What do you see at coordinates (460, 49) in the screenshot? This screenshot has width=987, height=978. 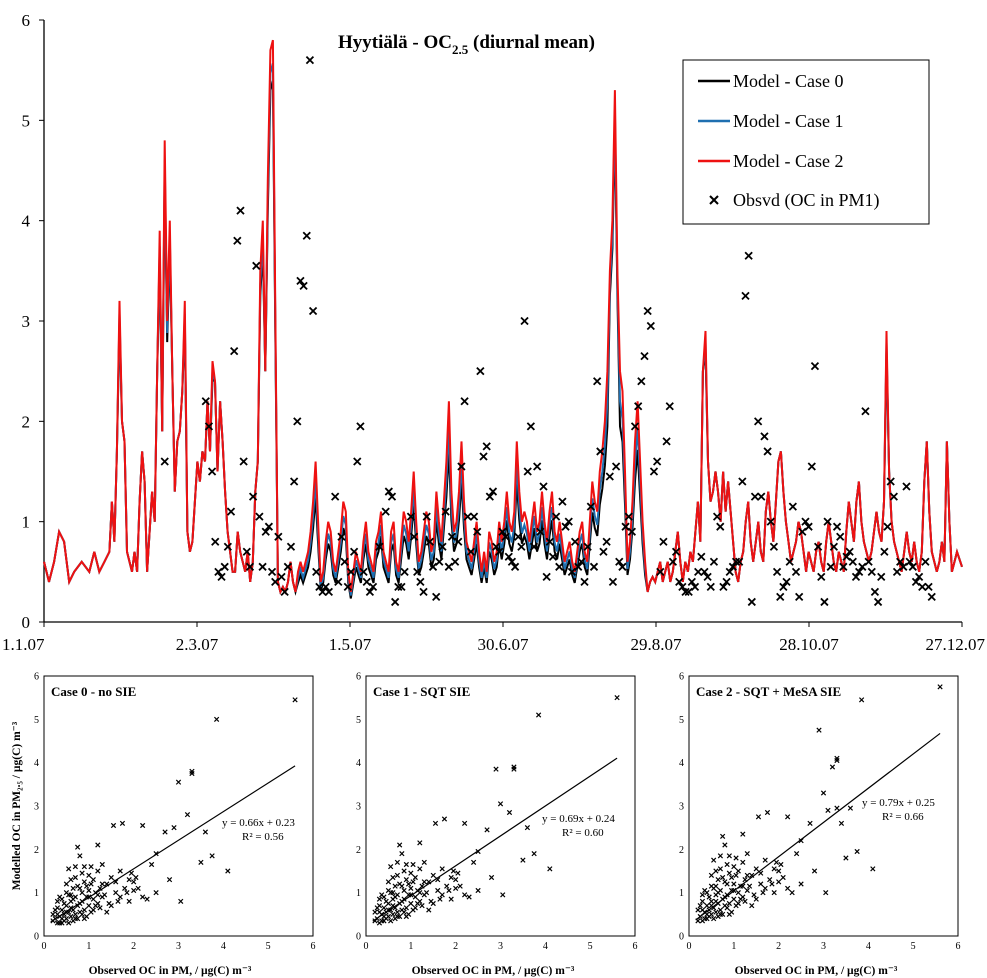 I see `main-title-subscript: 2.5` at bounding box center [460, 49].